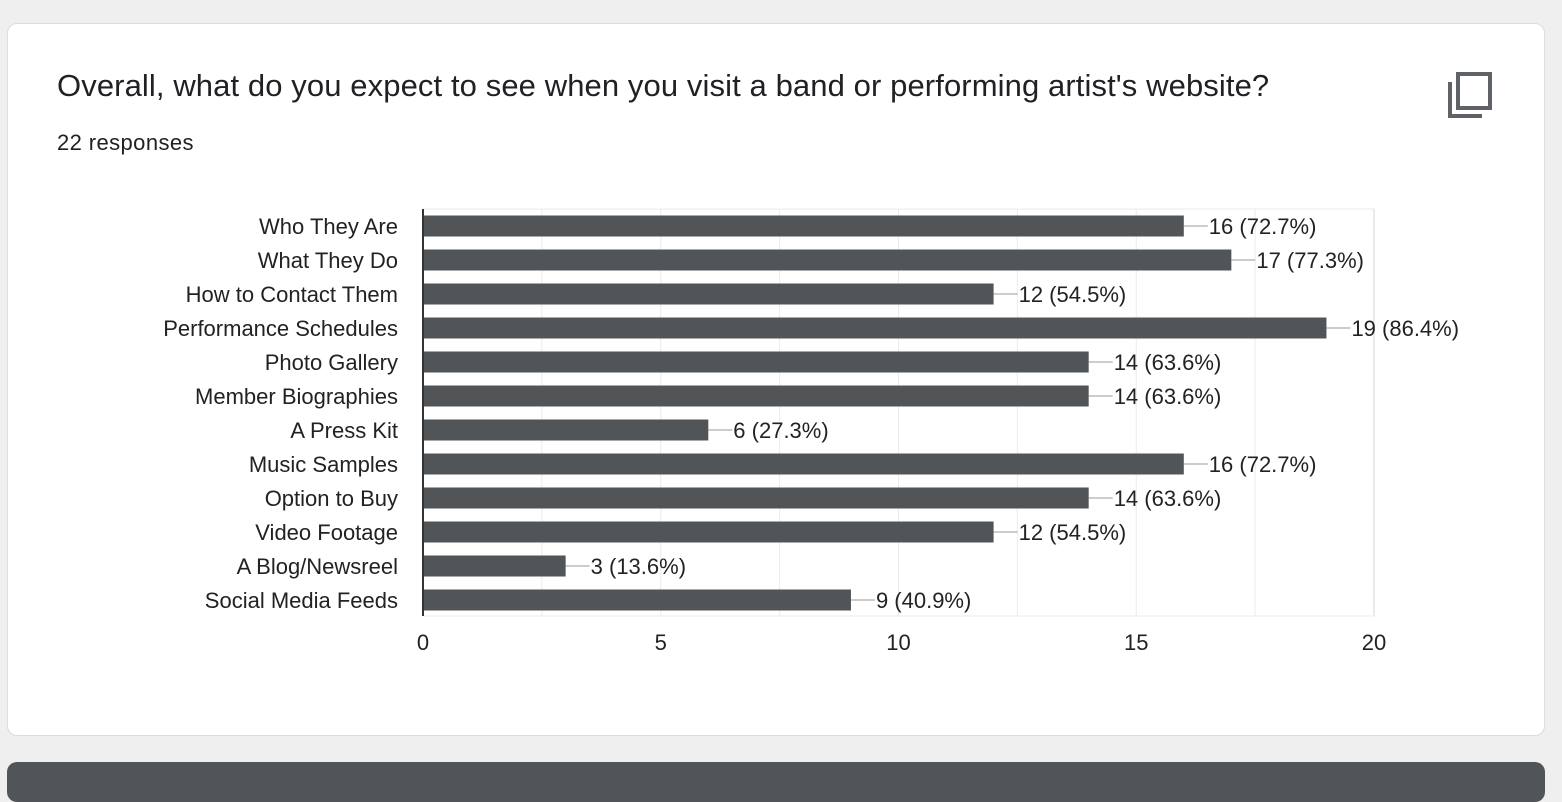 The height and width of the screenshot is (802, 1562). I want to click on category-label: Music Samples, so click(323, 464).